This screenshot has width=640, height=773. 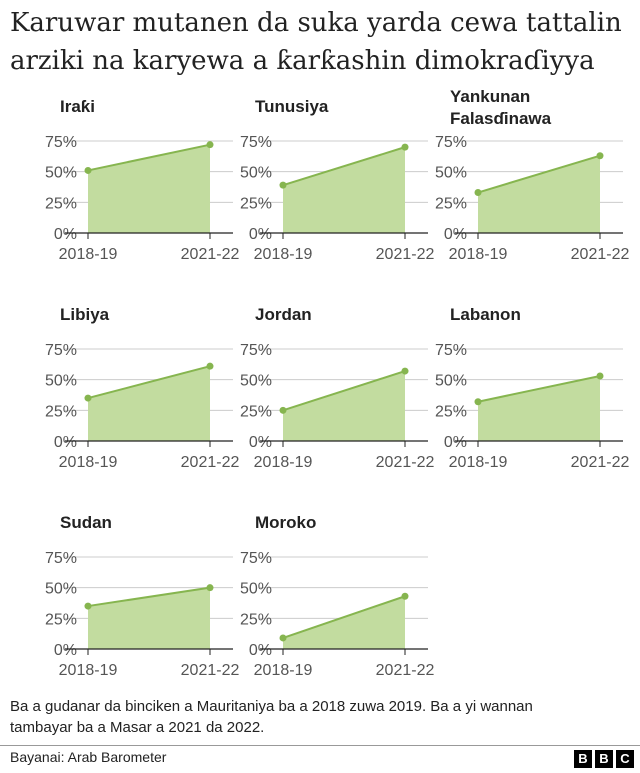 What do you see at coordinates (86, 522) in the screenshot?
I see `panel-title-sudan: Sudan` at bounding box center [86, 522].